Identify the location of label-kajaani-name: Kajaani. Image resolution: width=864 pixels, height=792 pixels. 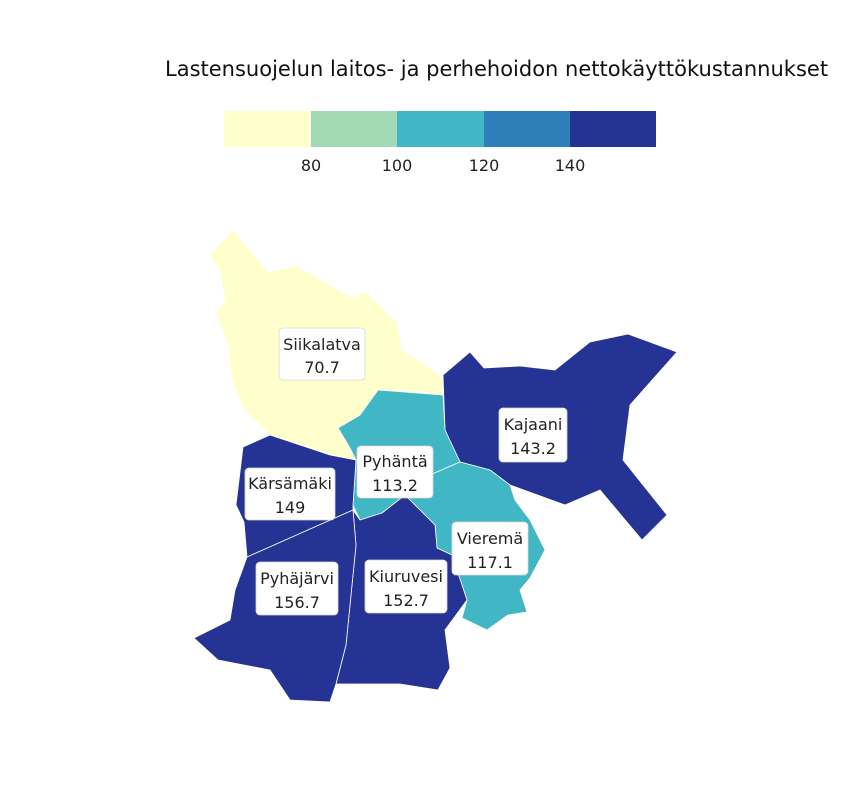
(533, 424).